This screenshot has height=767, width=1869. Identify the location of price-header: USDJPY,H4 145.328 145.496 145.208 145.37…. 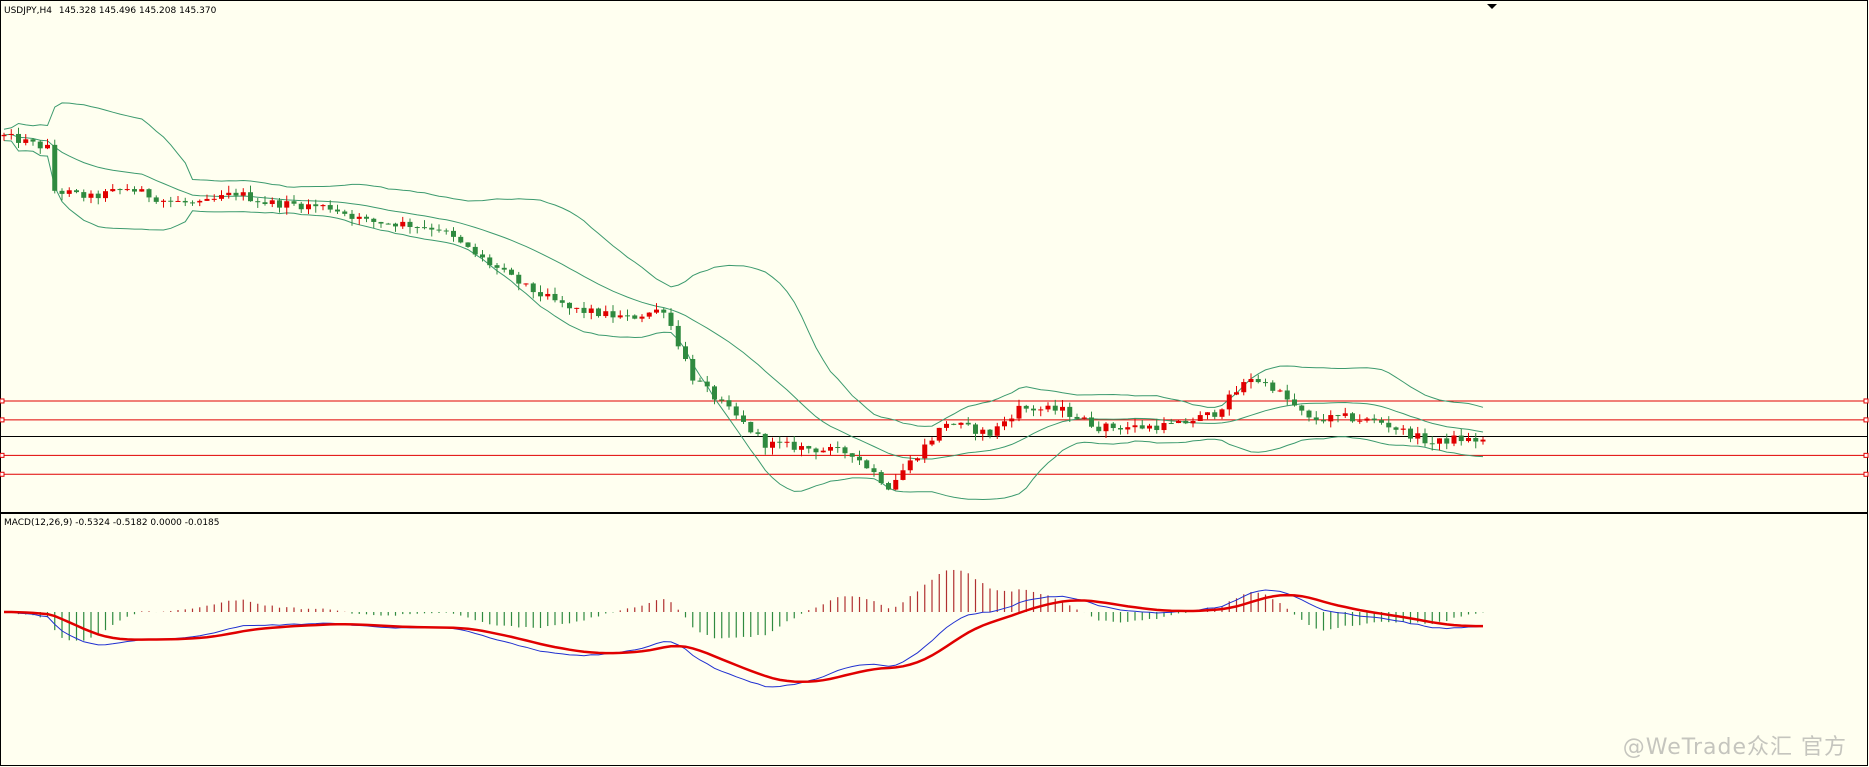
(110, 11).